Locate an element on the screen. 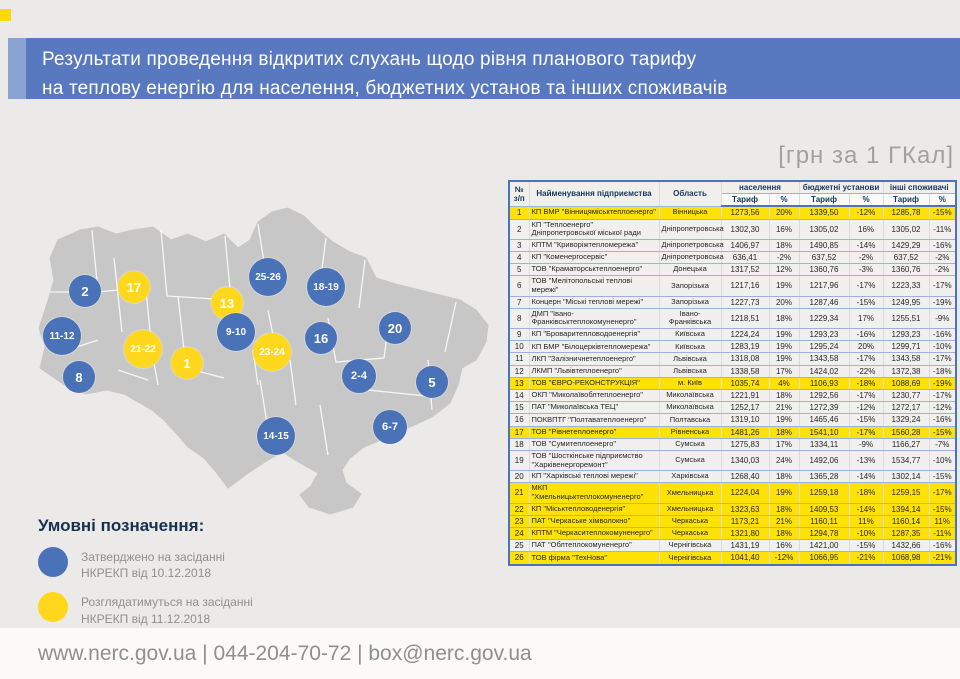 The width and height of the screenshot is (960, 679). map-marker-6-7: 6-7 is located at coordinates (390, 427).